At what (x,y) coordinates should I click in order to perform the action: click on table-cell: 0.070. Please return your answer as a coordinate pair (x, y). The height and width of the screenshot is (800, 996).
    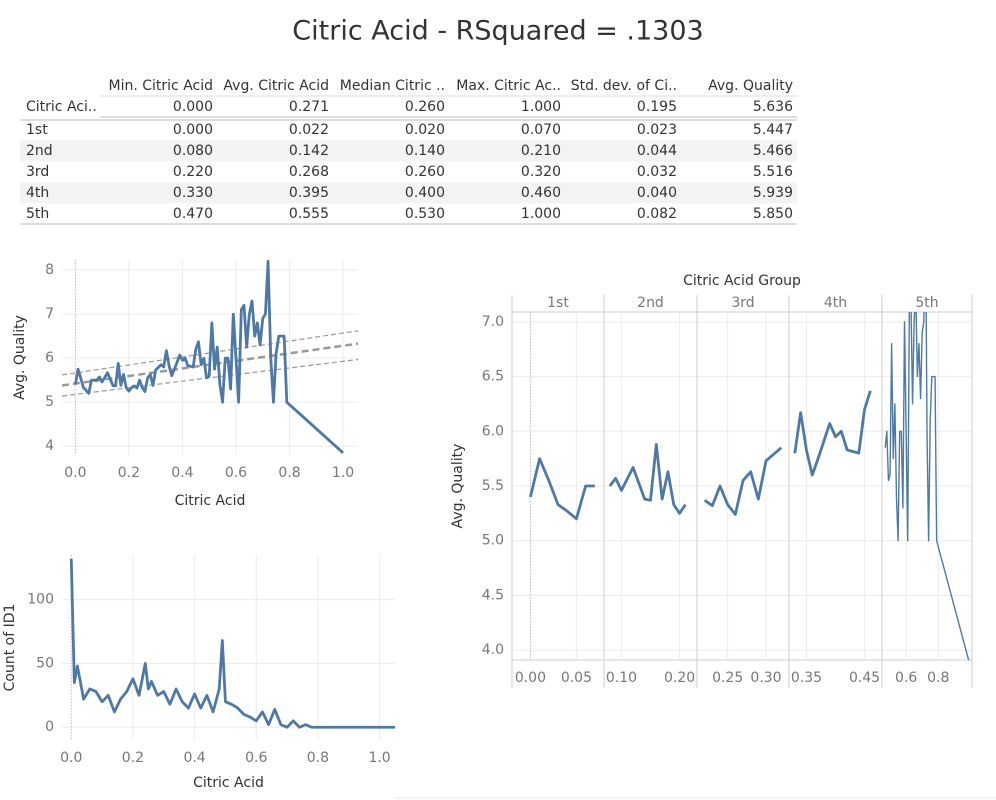
    Looking at the image, I should click on (541, 130).